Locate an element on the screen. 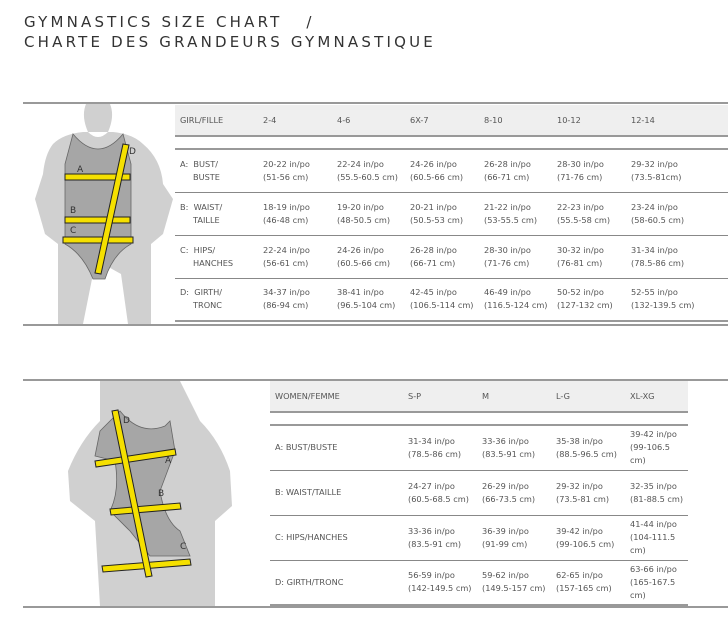 Image resolution: width=728 pixels, height=637 pixels. inches-value: 21-22 in/po is located at coordinates (507, 206).